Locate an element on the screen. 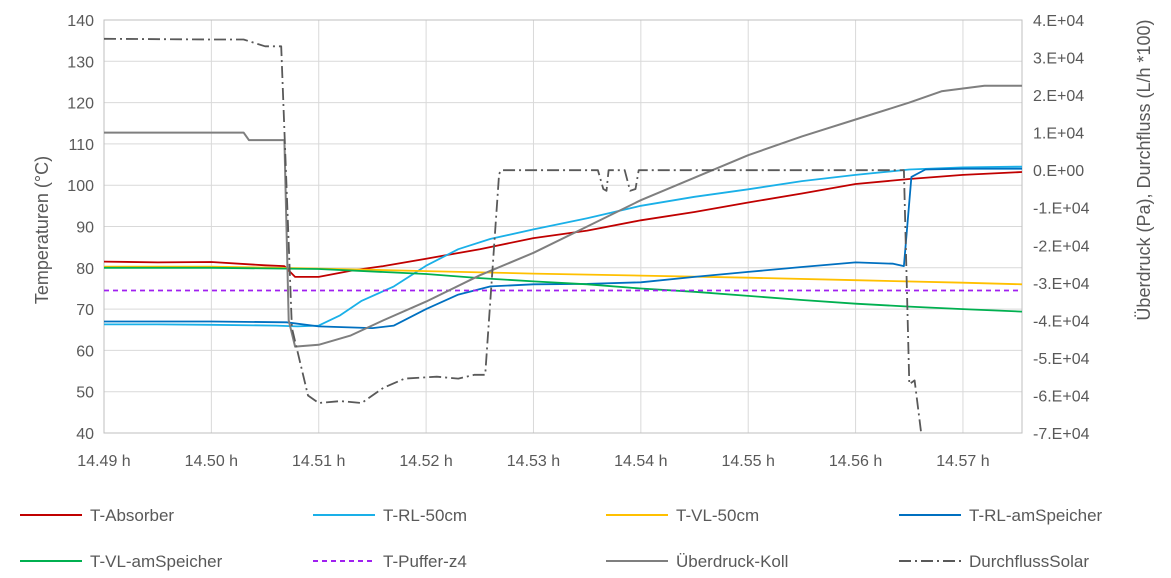  legend-label: DurchflussSolar is located at coordinates (1029, 561).